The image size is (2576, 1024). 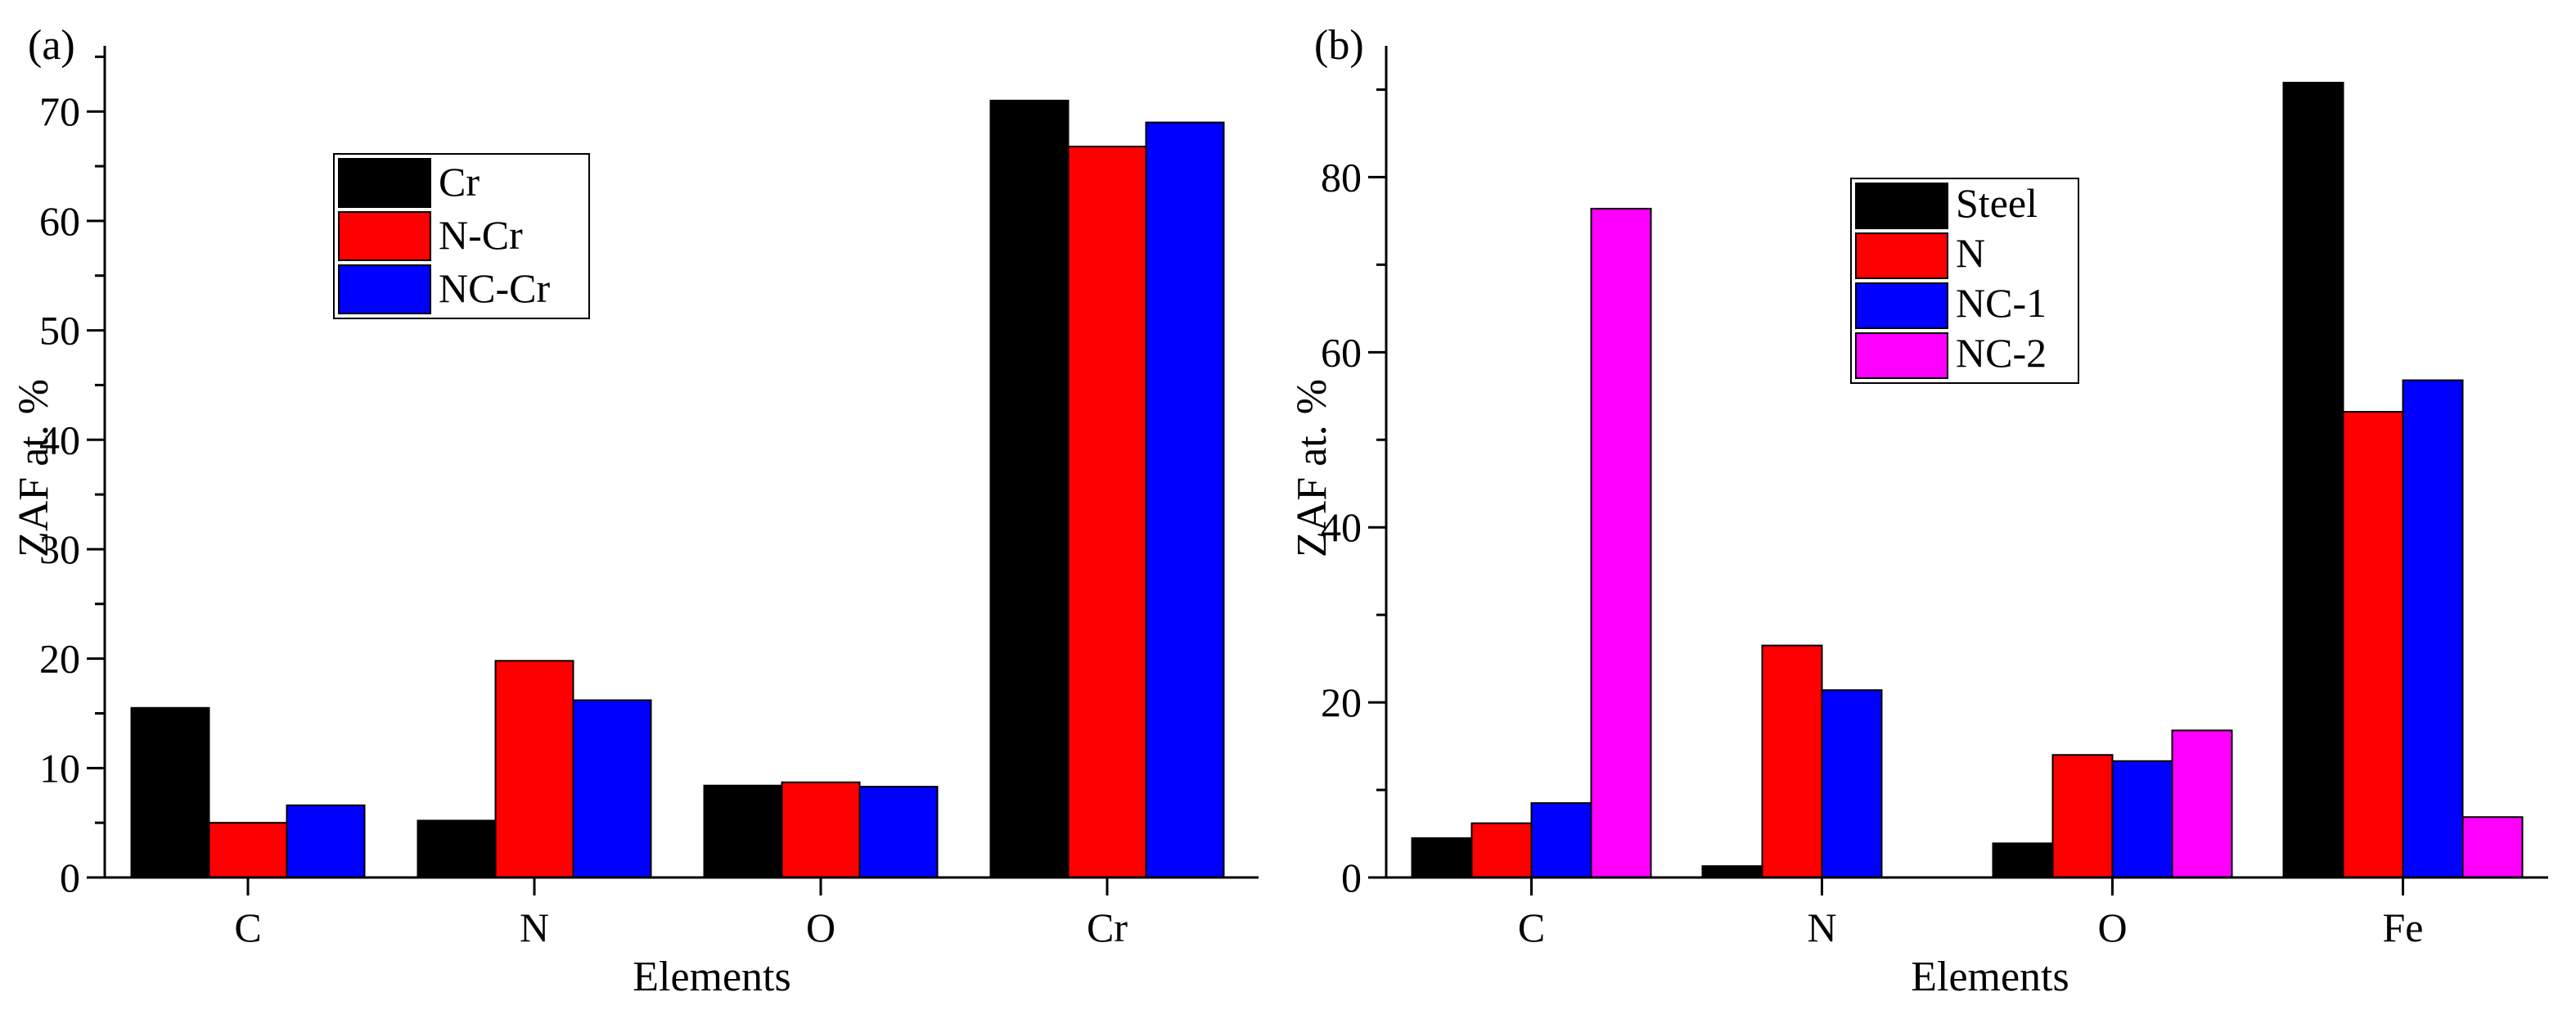 I want to click on bar-n-fe, so click(x=2373, y=645).